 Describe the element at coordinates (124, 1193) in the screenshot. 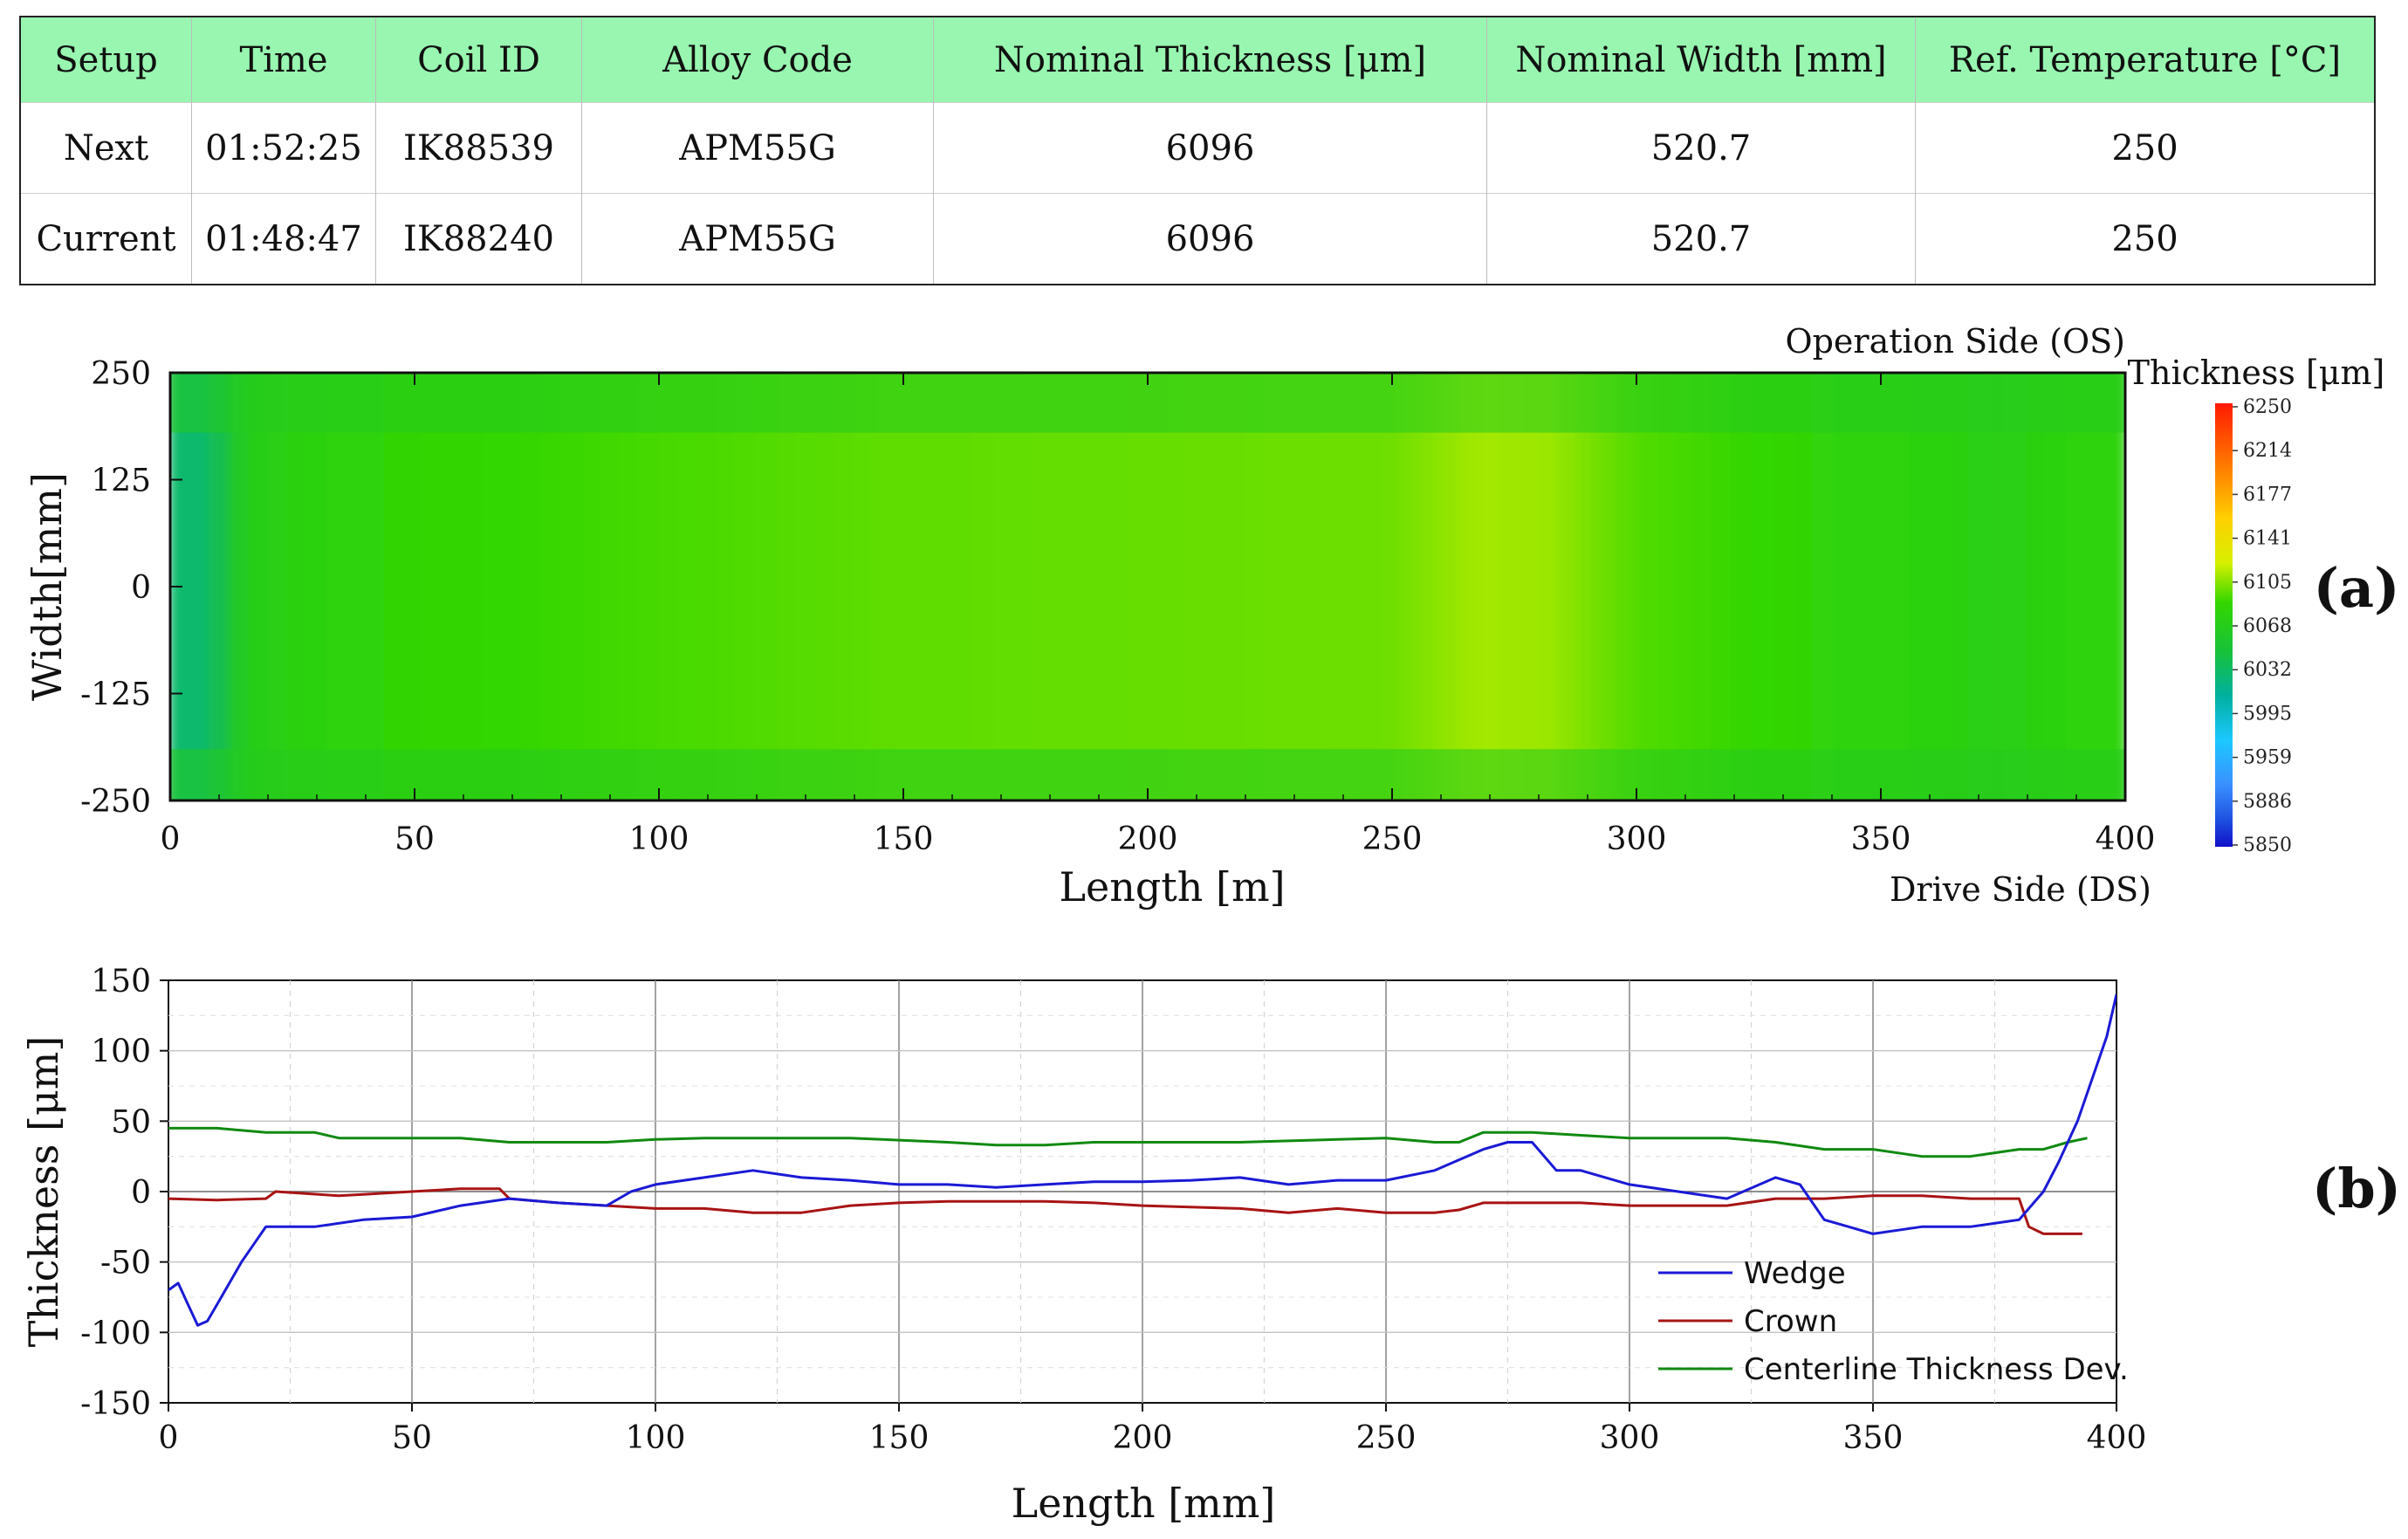

I see `line-chart-y-ticks: 150 100 50 0 -50 -100 -150` at that location.